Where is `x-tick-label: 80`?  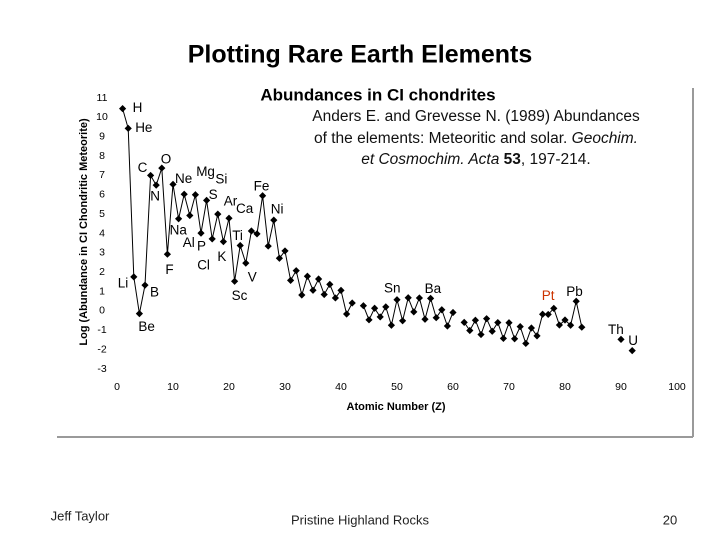 x-tick-label: 80 is located at coordinates (565, 387).